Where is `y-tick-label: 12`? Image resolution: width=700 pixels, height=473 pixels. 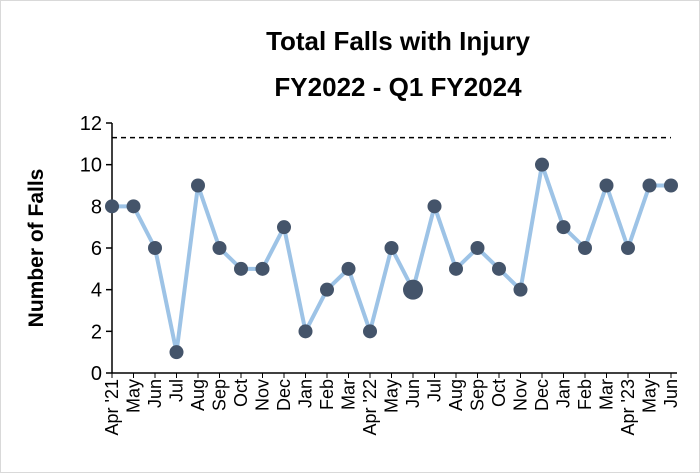 y-tick-label: 12 is located at coordinates (91, 124).